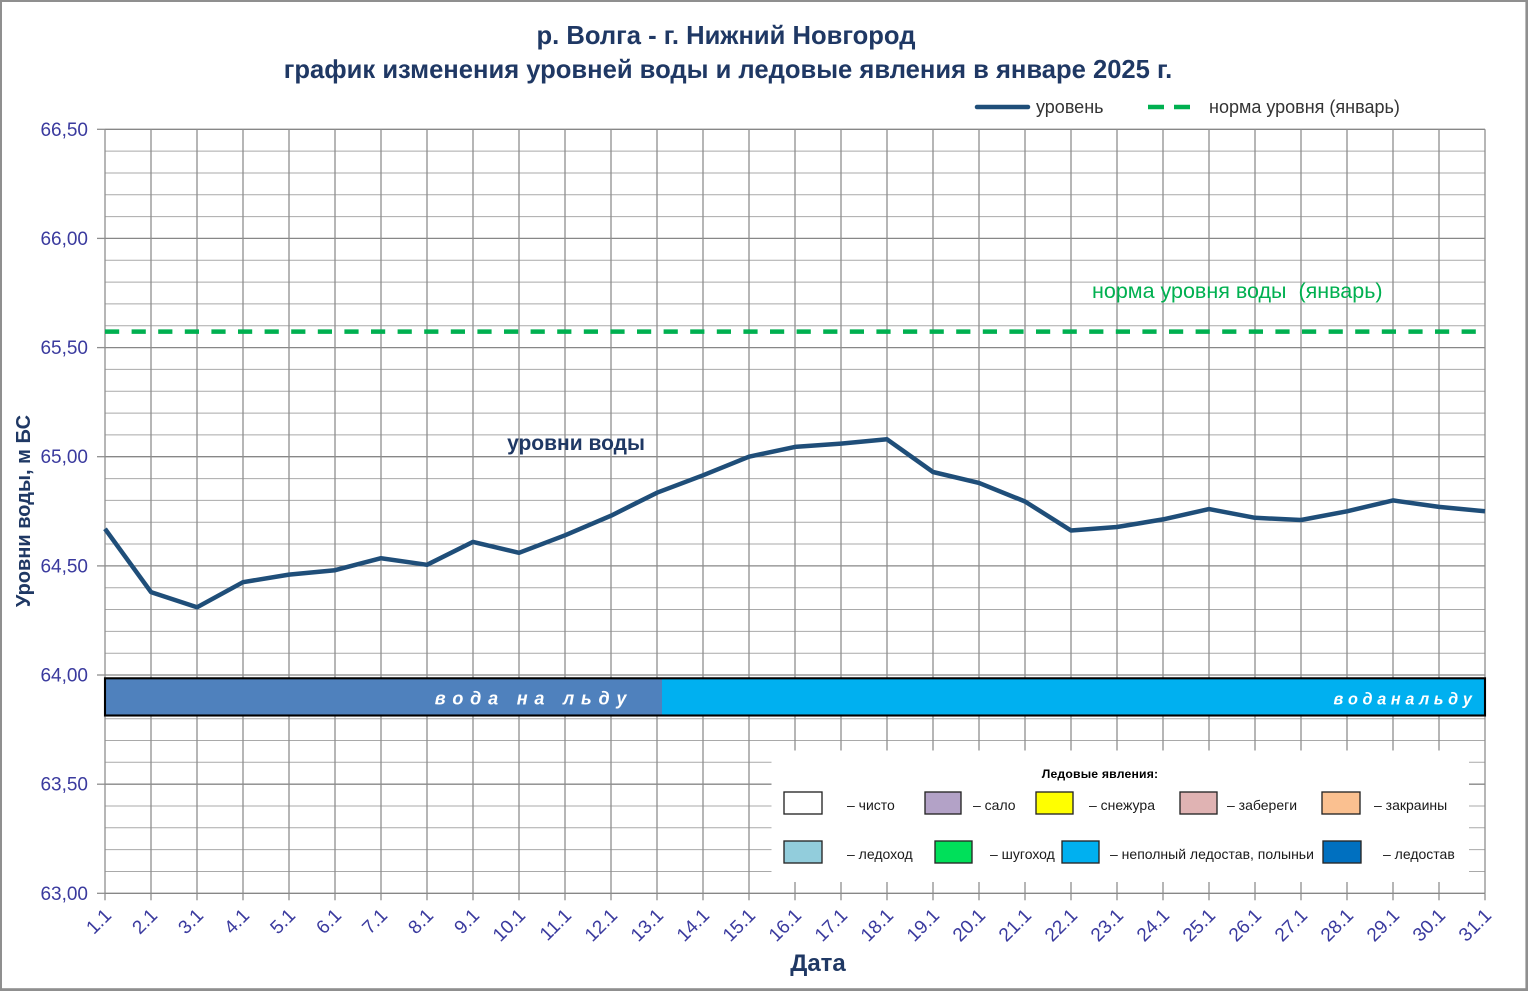 This screenshot has width=1528, height=996. I want to click on svg-text: 63,00, so click(64, 894).